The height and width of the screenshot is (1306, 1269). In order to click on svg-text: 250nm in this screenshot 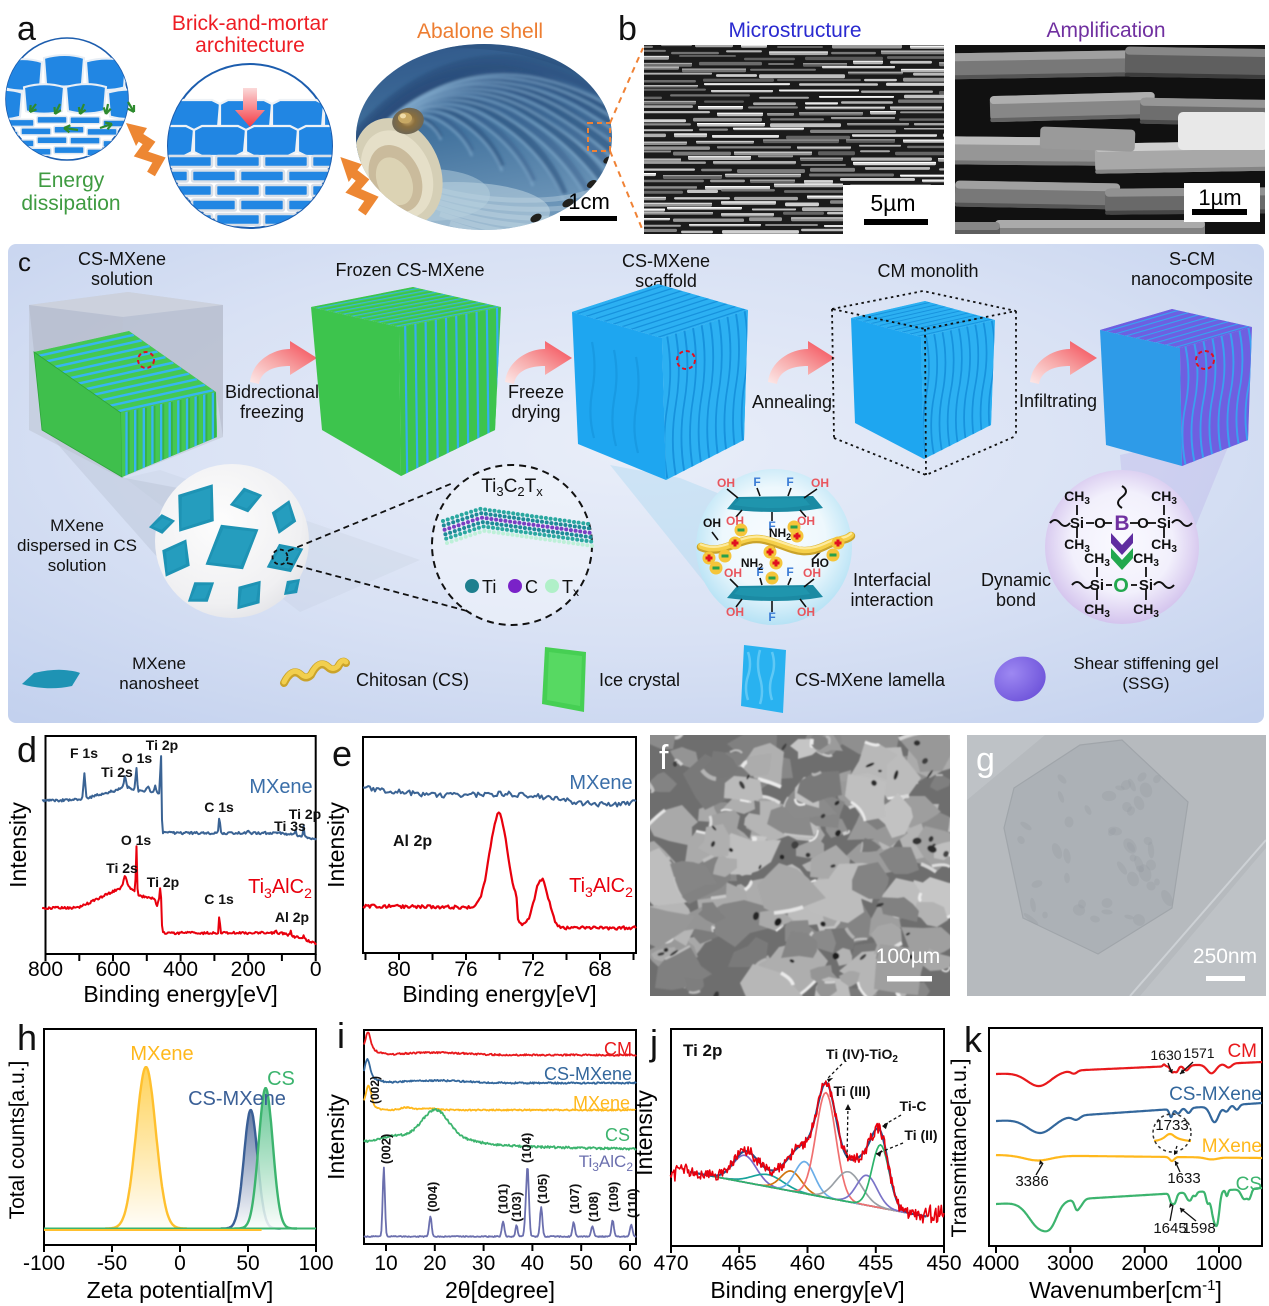, I will do `click(1225, 956)`.